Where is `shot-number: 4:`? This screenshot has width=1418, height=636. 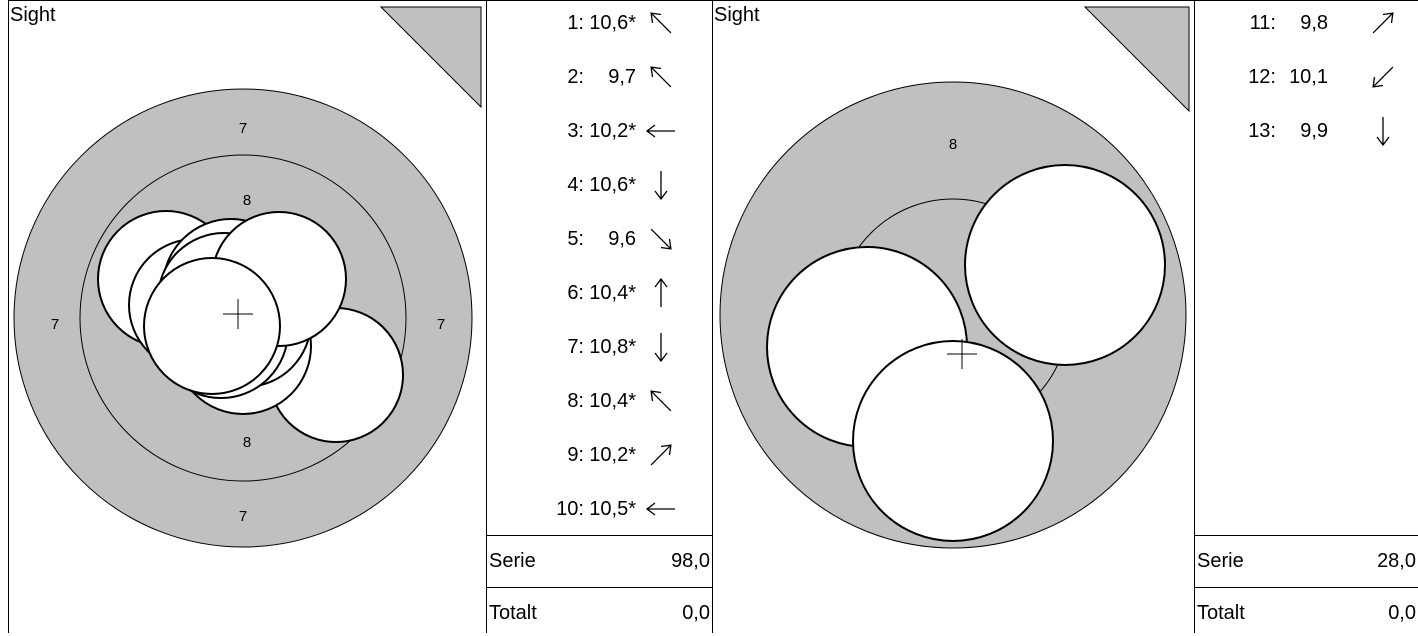 shot-number: 4: is located at coordinates (575, 185).